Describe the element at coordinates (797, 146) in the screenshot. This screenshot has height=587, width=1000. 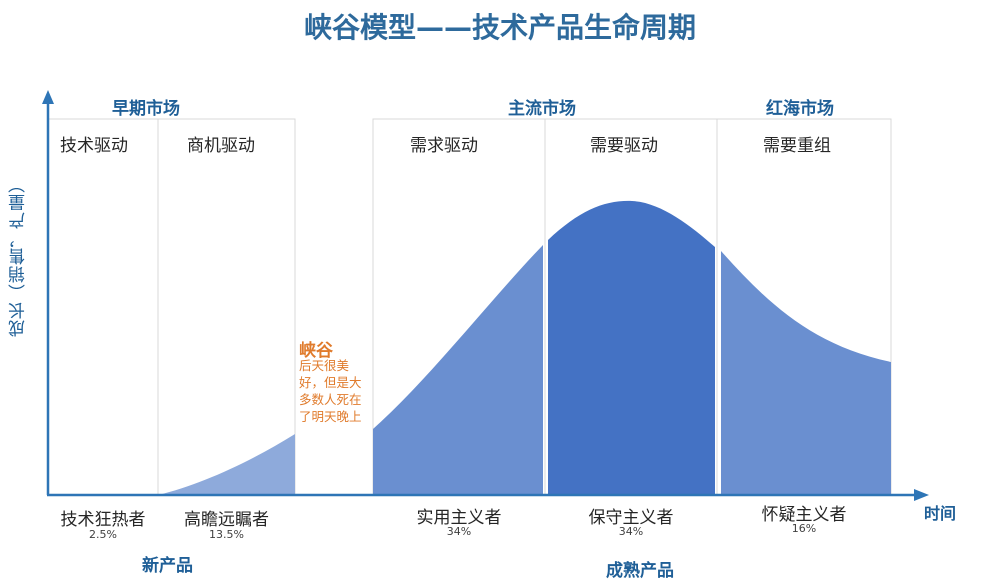
I see `phase-label-restructure: 需要重组` at that location.